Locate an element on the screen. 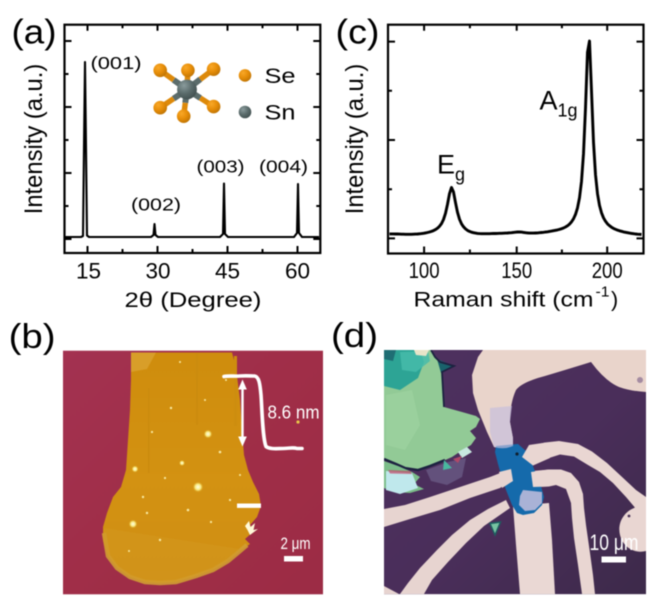 Image resolution: width=655 pixels, height=610 pixels. svg-text: 10 μm is located at coordinates (614, 542).